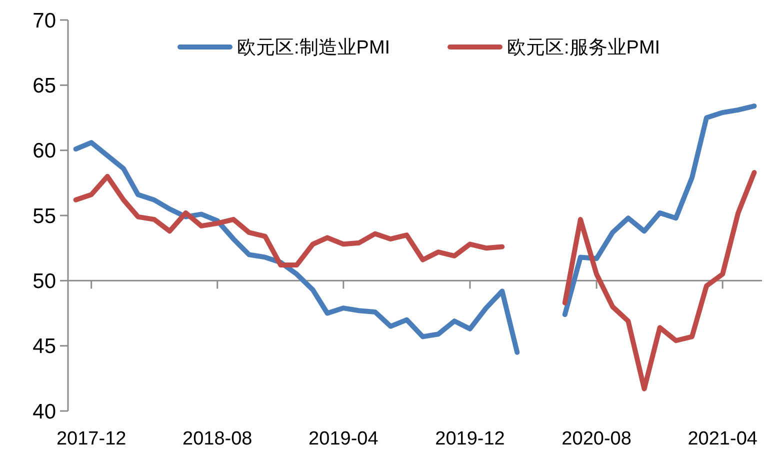 This screenshot has width=765, height=459. What do you see at coordinates (723, 439) in the screenshot?
I see `x-tick-label: 2021-04` at bounding box center [723, 439].